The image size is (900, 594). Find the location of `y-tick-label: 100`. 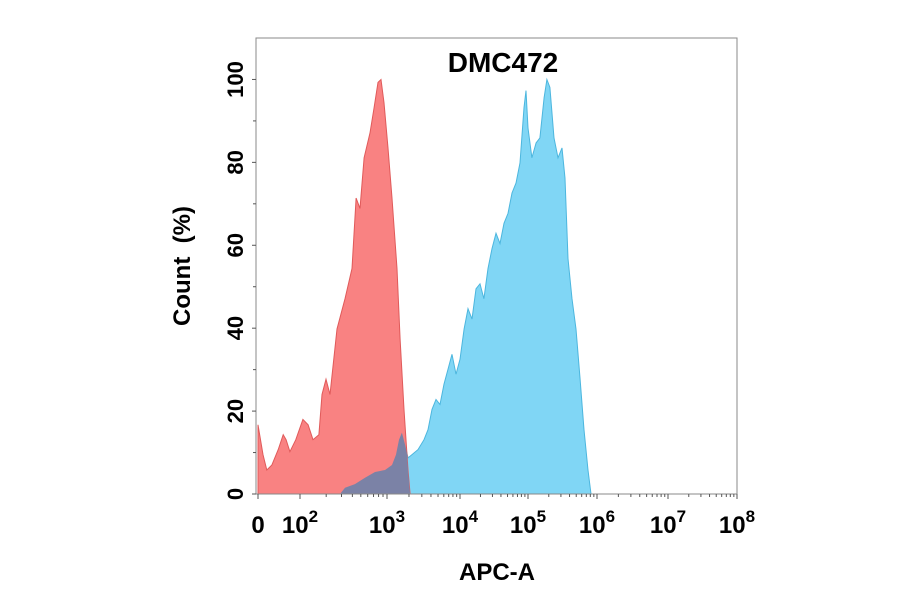

y-tick-label: 100 is located at coordinates (235, 79).